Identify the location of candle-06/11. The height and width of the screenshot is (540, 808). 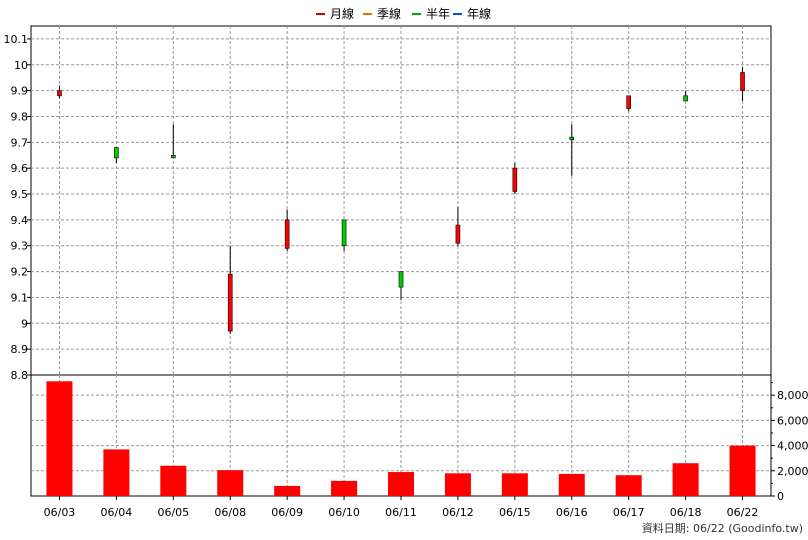
(401, 286).